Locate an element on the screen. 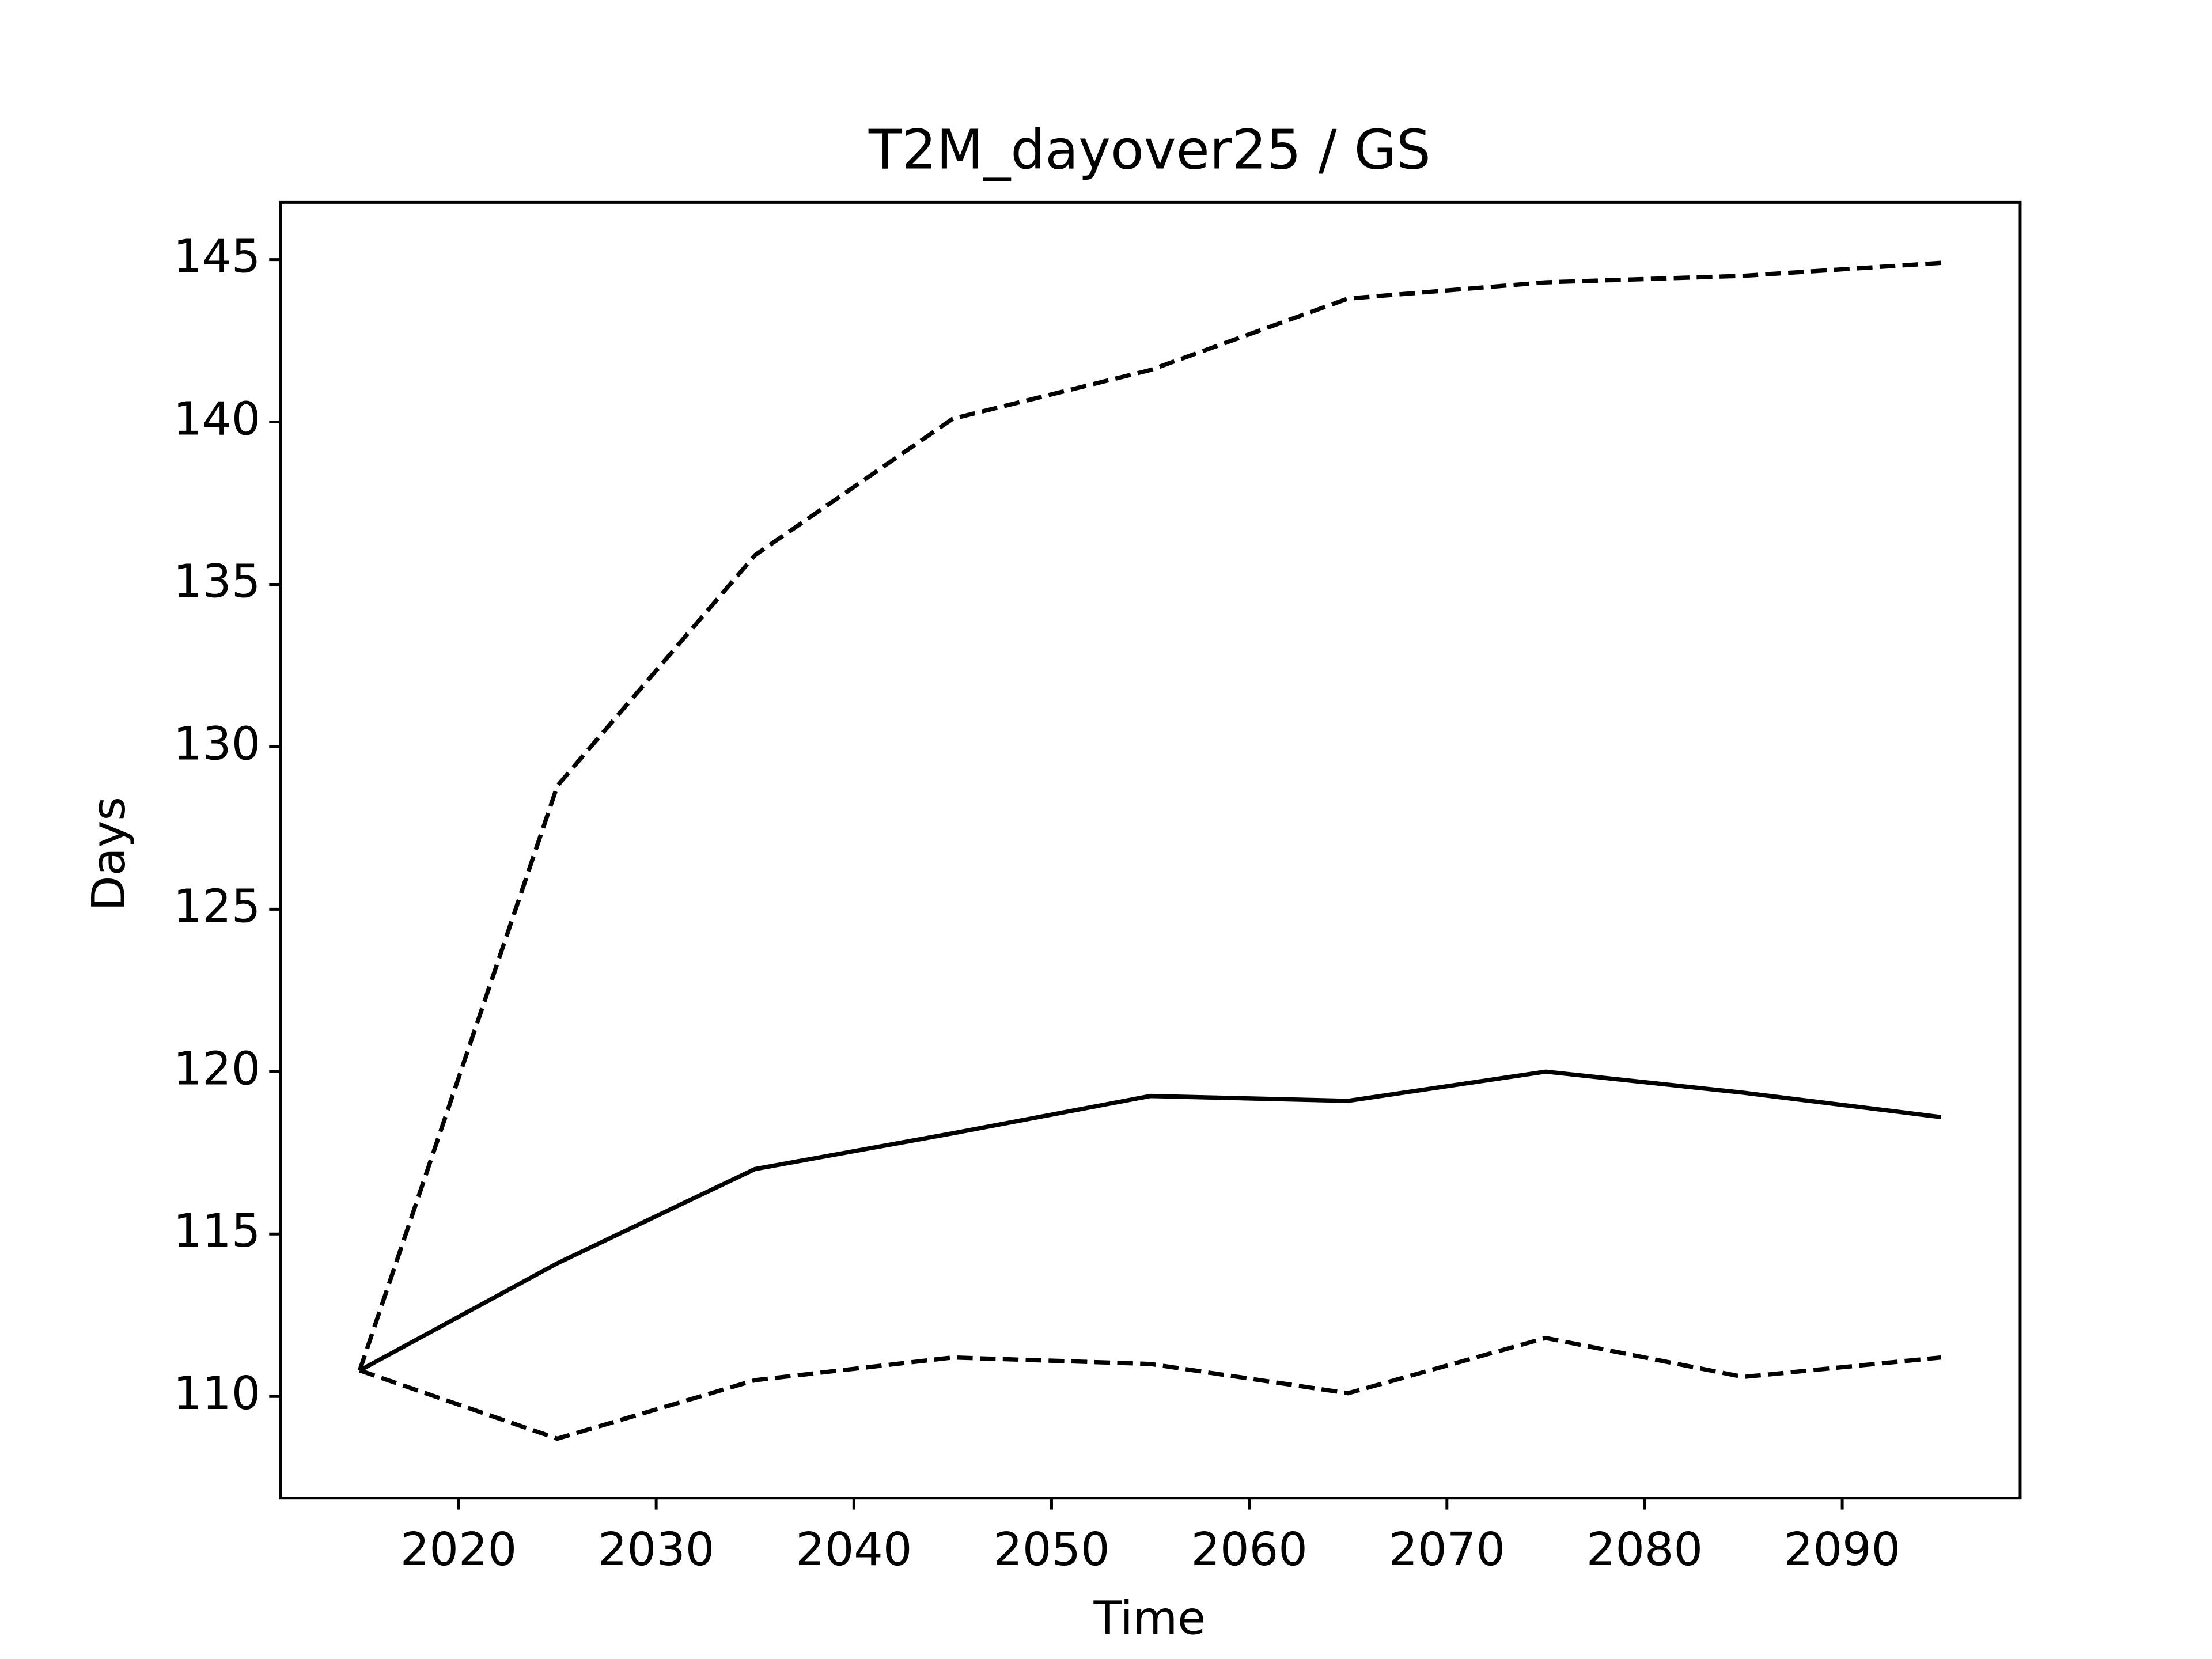  y-tick-label: 140 is located at coordinates (217, 419).